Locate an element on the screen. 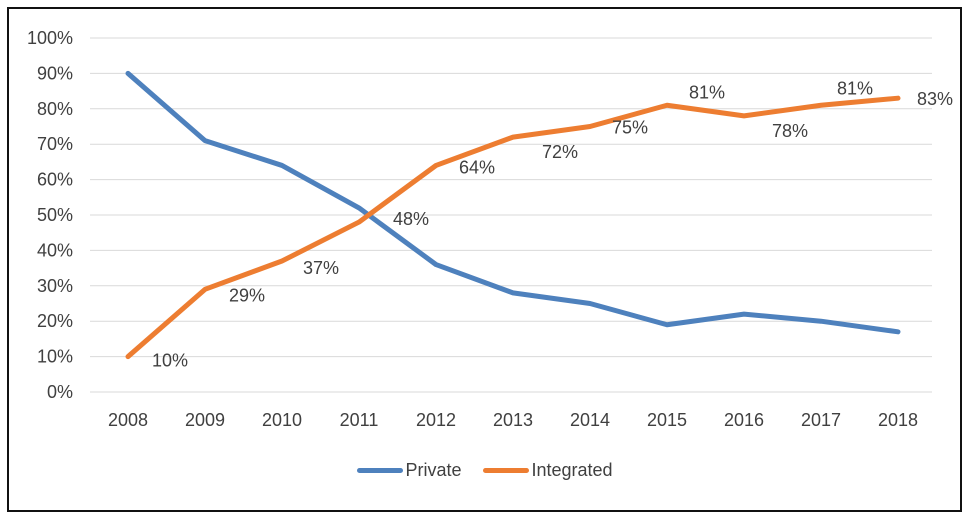 The width and height of the screenshot is (970, 522). x-axis-tick-label: 2012 is located at coordinates (436, 420).